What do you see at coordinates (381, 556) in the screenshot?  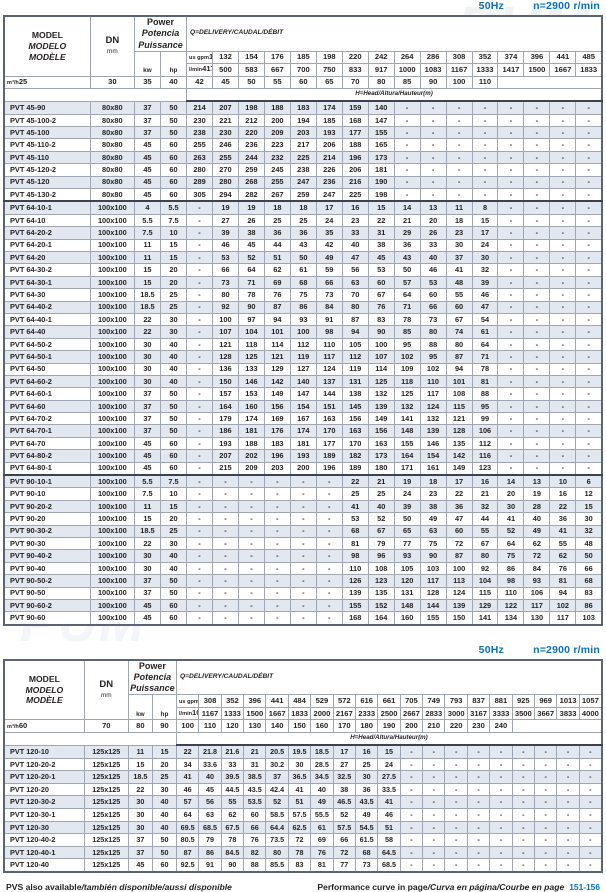 I see `row-head-value: 96` at bounding box center [381, 556].